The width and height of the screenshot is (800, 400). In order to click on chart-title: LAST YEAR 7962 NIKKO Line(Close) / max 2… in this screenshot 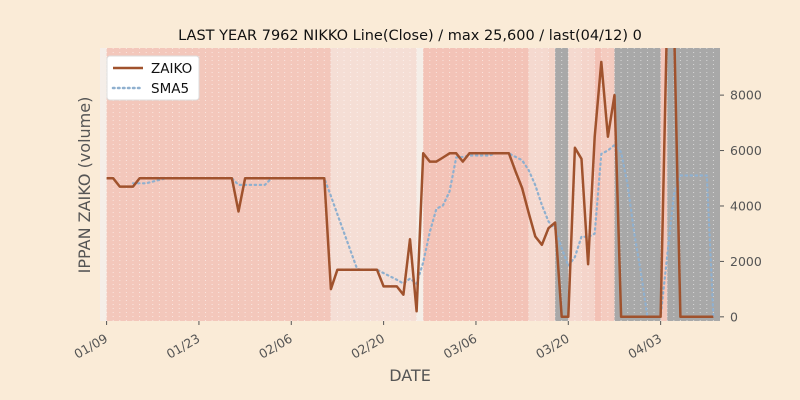, I will do `click(410, 36)`.